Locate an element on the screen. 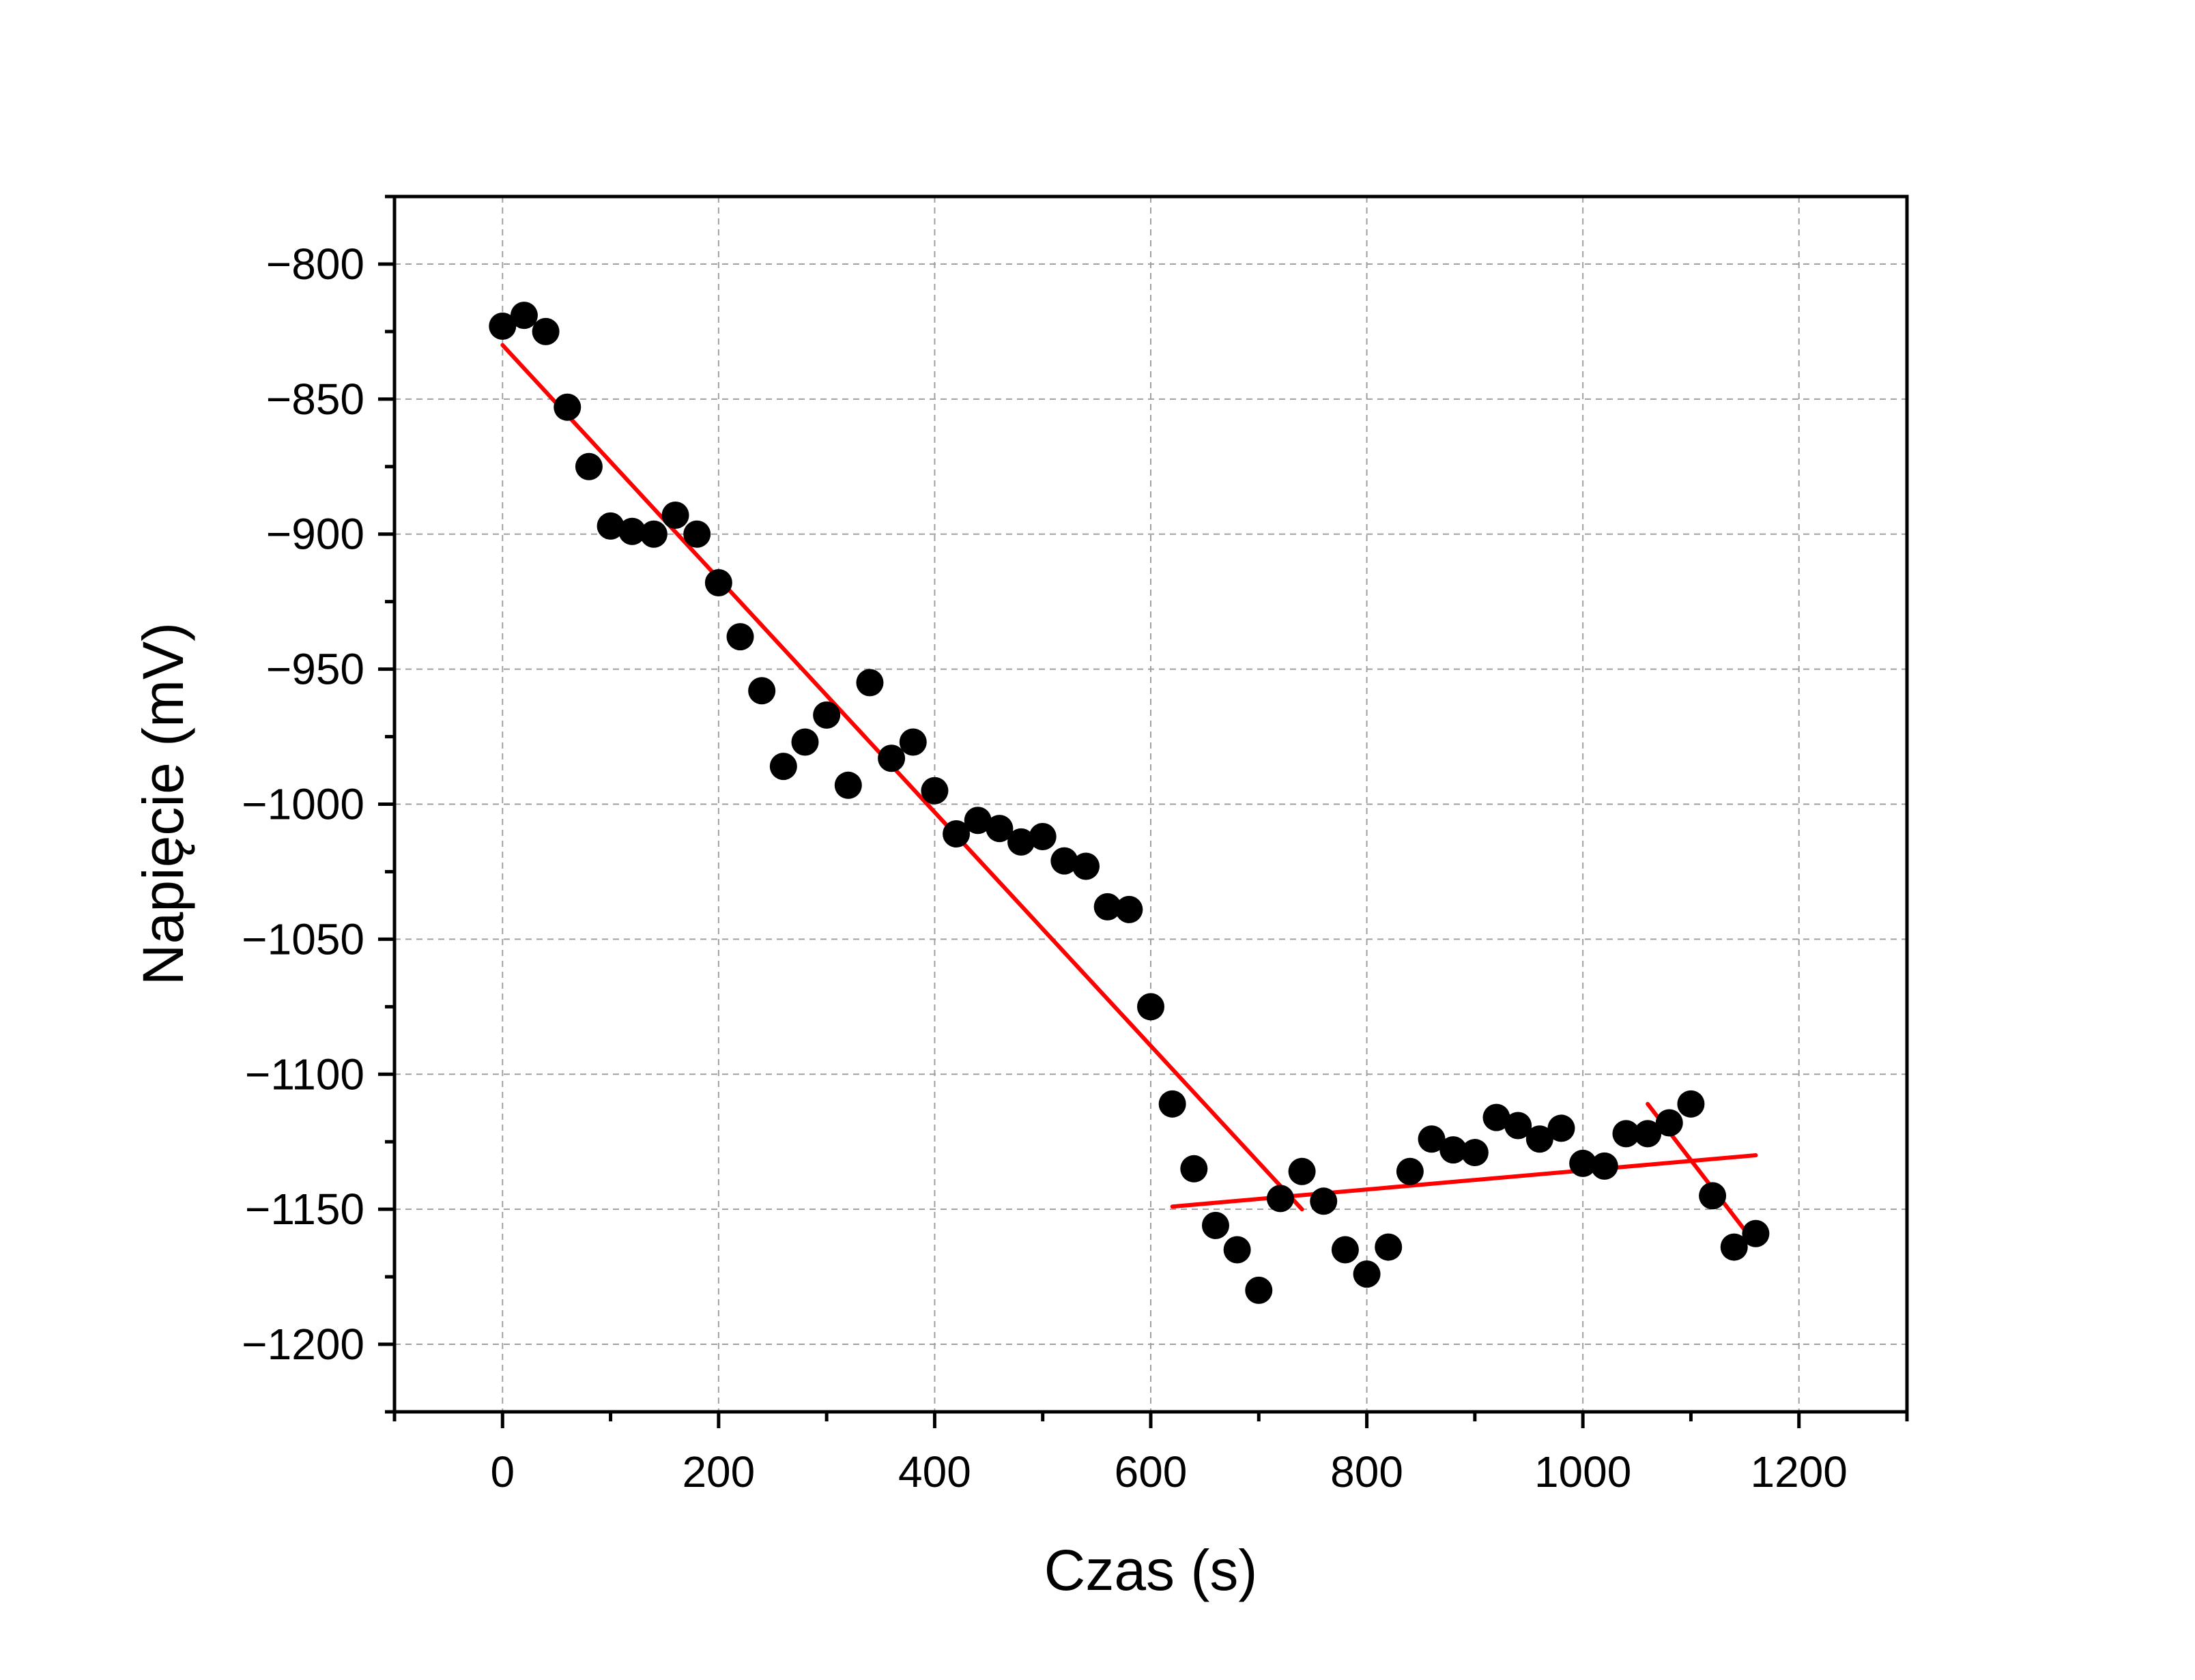 This screenshot has height=1680, width=2195. x-tick-label: 800 is located at coordinates (1367, 1471).